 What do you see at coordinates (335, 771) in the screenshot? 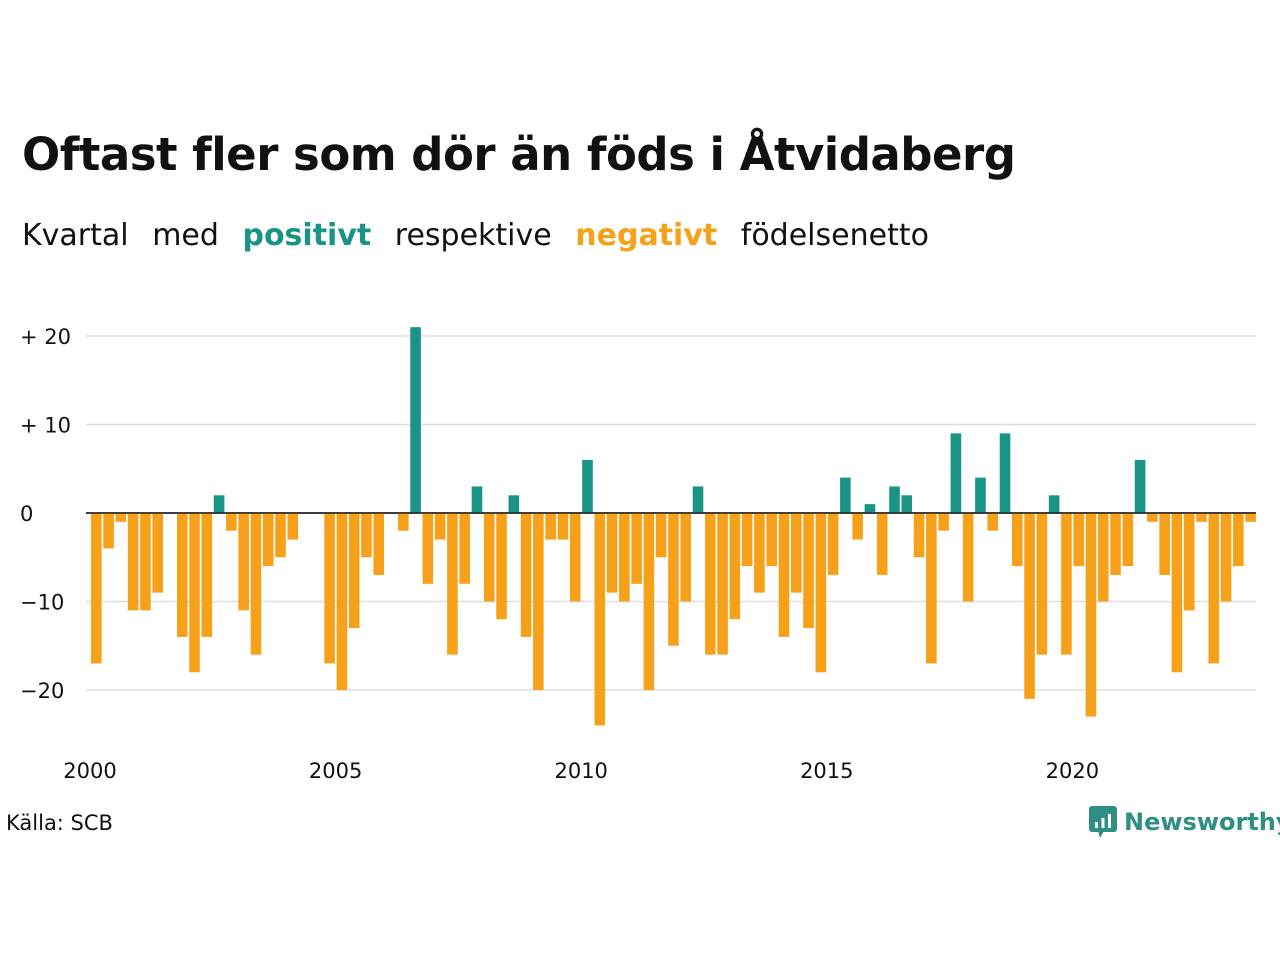
I see `x-tick-label: 2005` at bounding box center [335, 771].